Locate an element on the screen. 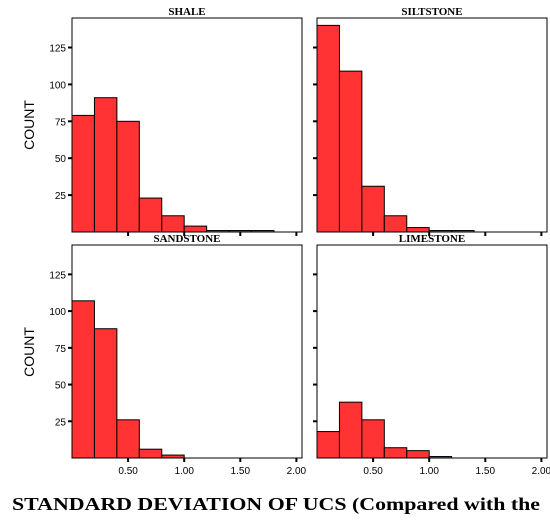 The height and width of the screenshot is (521, 550). panel-title: SILTSTONE is located at coordinates (431, 12).